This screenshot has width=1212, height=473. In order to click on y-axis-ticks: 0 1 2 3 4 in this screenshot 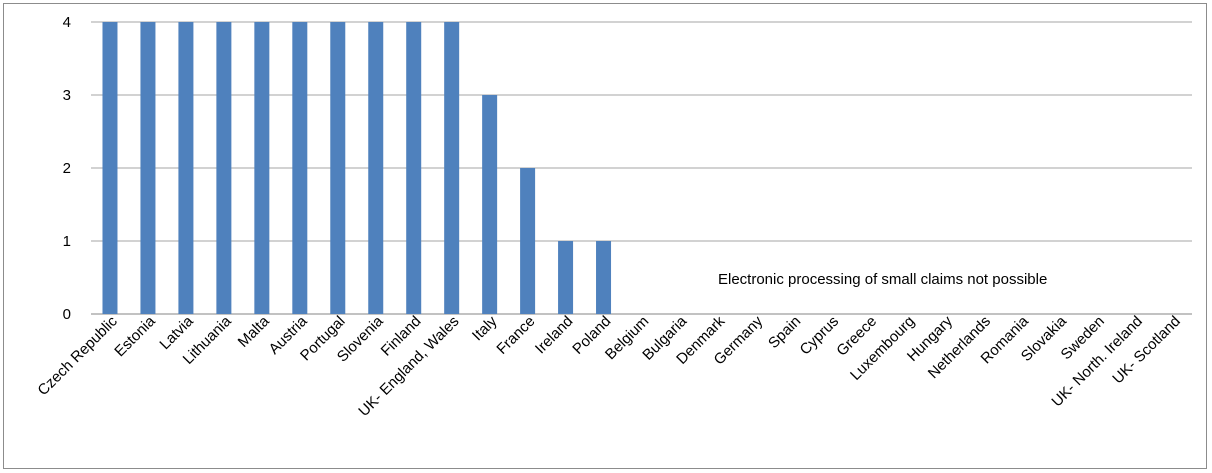, I will do `click(67, 168)`.